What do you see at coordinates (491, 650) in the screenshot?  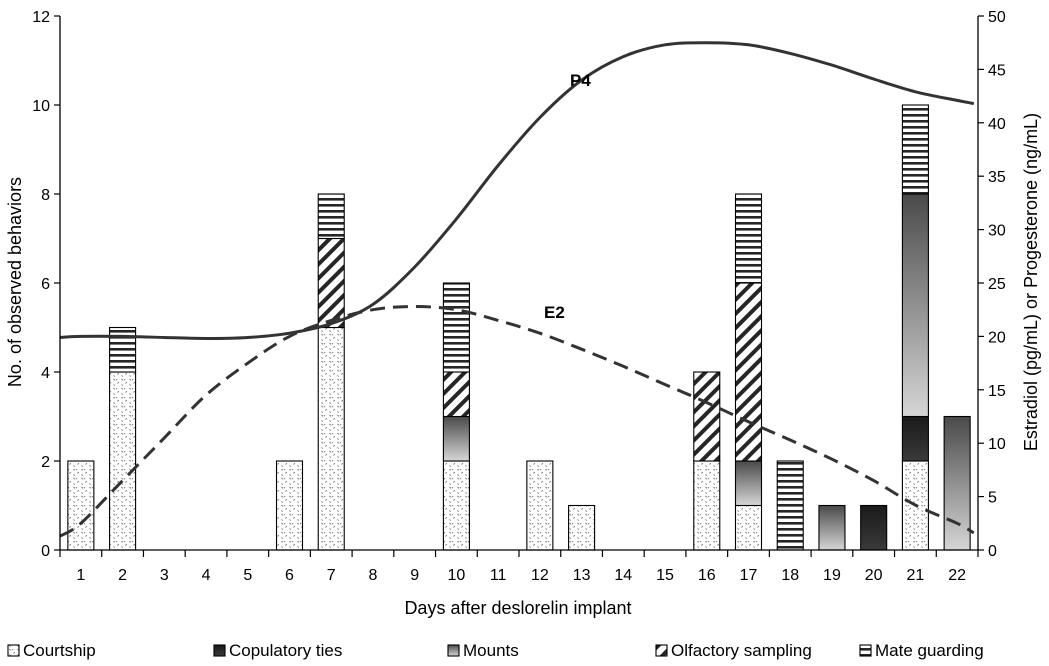 I see `legend-label-mounts: Mounts` at bounding box center [491, 650].